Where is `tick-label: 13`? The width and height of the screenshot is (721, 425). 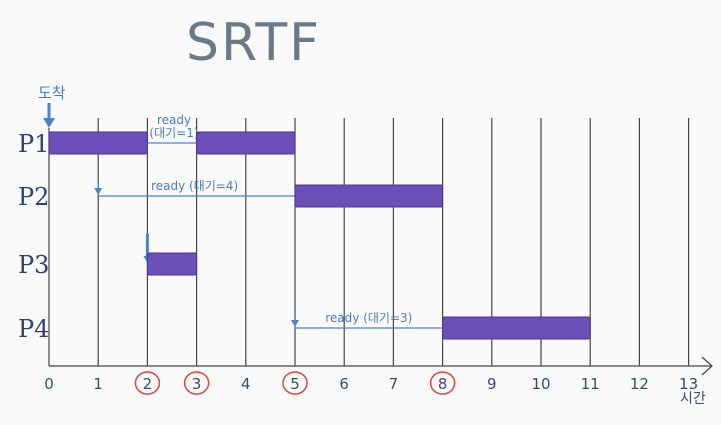
tick-label: 13 is located at coordinates (688, 384).